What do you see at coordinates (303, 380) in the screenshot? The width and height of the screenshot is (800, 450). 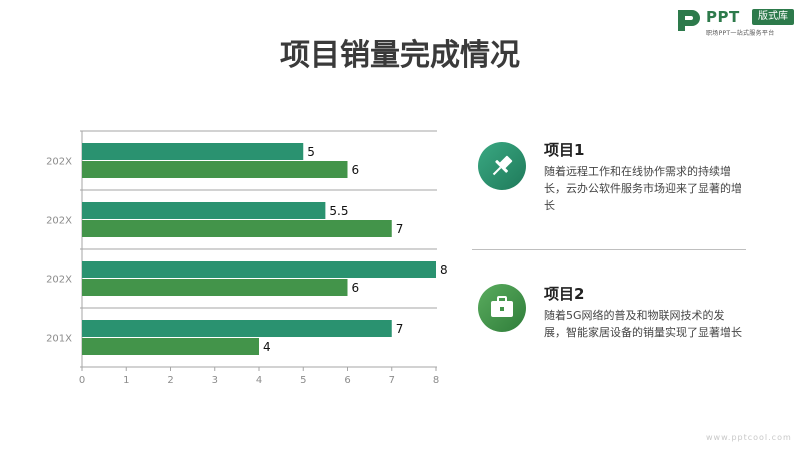 I see `x-tick-label: 5` at bounding box center [303, 380].